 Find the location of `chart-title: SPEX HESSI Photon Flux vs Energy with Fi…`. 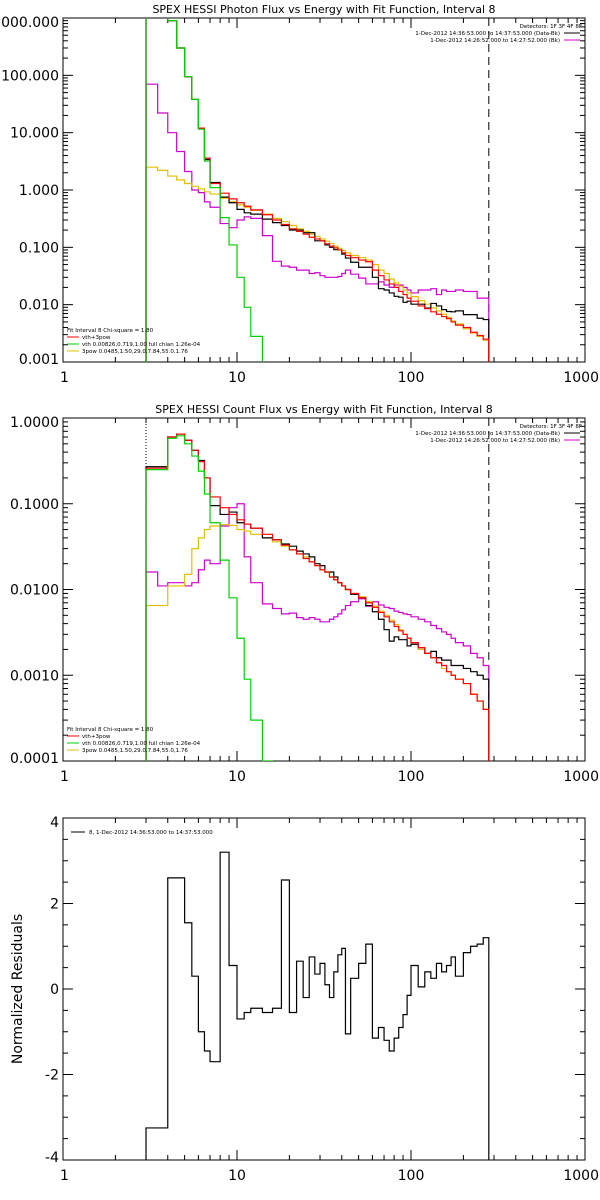

chart-title: SPEX HESSI Photon Flux vs Energy with Fi… is located at coordinates (323, 9).